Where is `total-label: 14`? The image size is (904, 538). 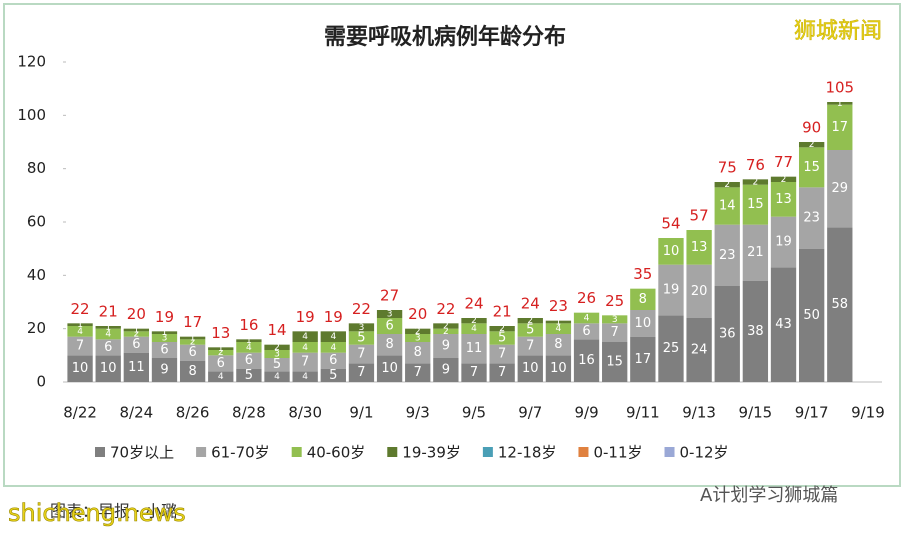 total-label: 14 is located at coordinates (276, 330).